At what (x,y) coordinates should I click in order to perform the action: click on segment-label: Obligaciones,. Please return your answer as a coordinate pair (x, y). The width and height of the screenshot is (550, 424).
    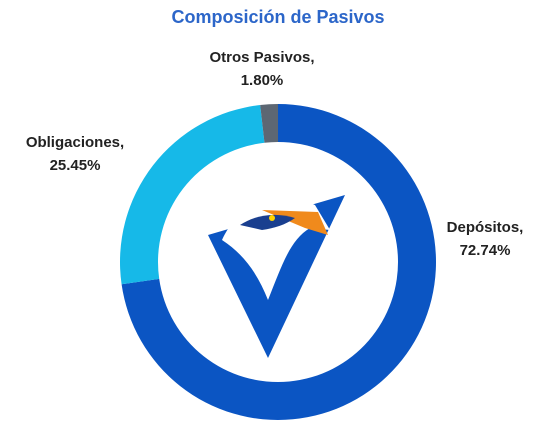
    Looking at the image, I should click on (75, 142).